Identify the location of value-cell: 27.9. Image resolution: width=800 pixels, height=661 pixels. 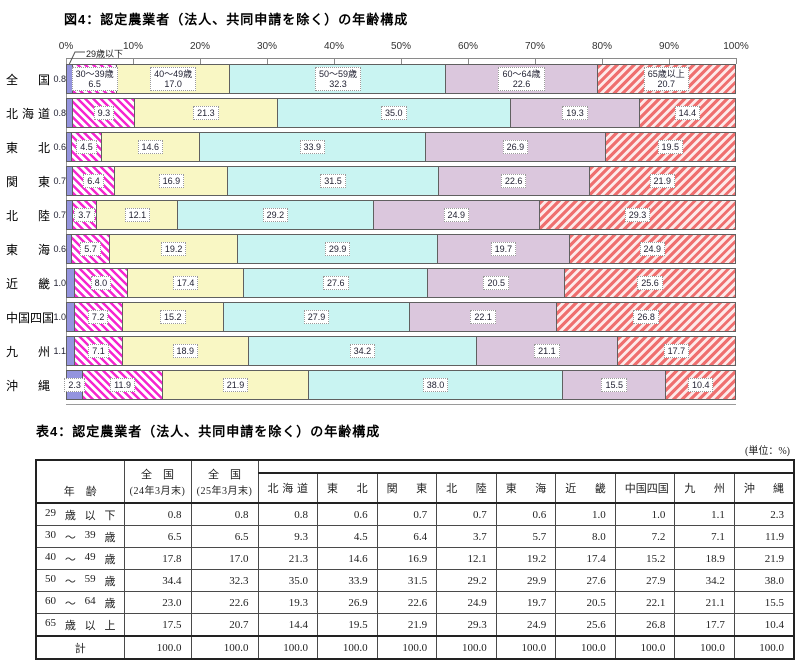
(645, 580).